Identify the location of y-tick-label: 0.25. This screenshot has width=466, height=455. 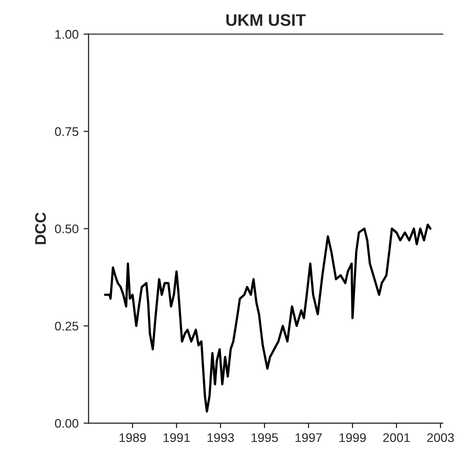
(66, 326).